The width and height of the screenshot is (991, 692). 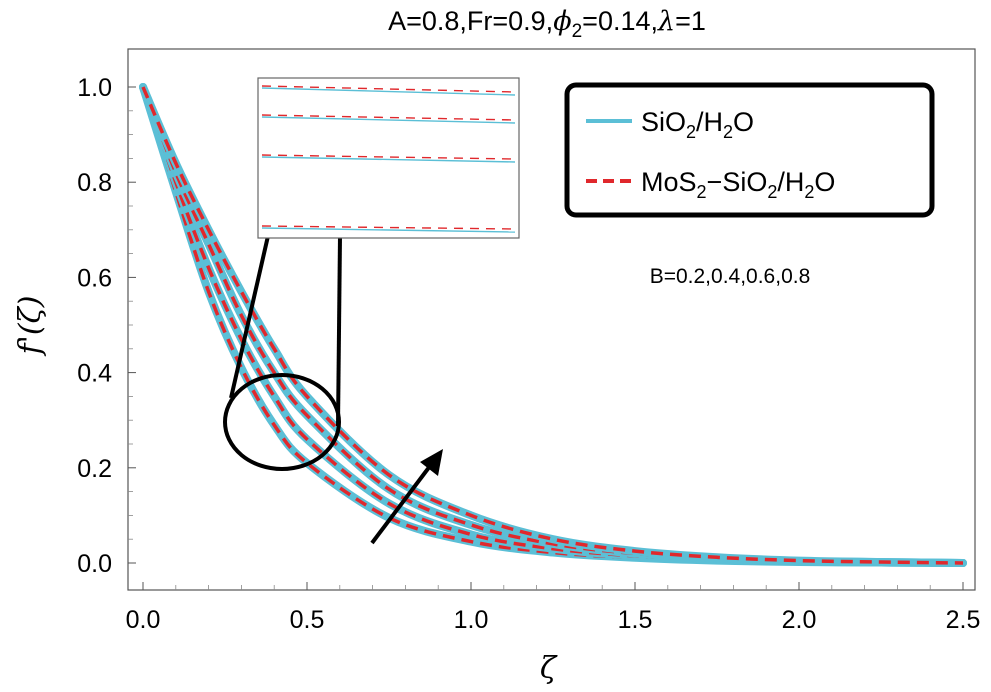 What do you see at coordinates (94, 88) in the screenshot?
I see `y-tick-label: 1.0` at bounding box center [94, 88].